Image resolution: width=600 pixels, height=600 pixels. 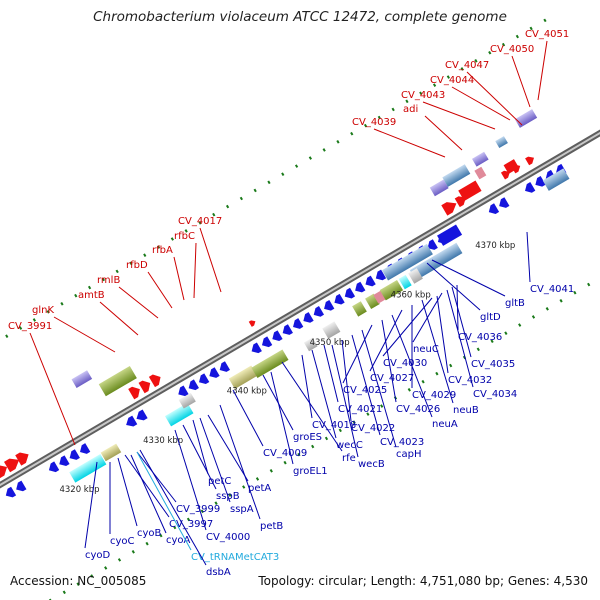 I want to click on feature-cv4022-box, so click(x=372, y=301).